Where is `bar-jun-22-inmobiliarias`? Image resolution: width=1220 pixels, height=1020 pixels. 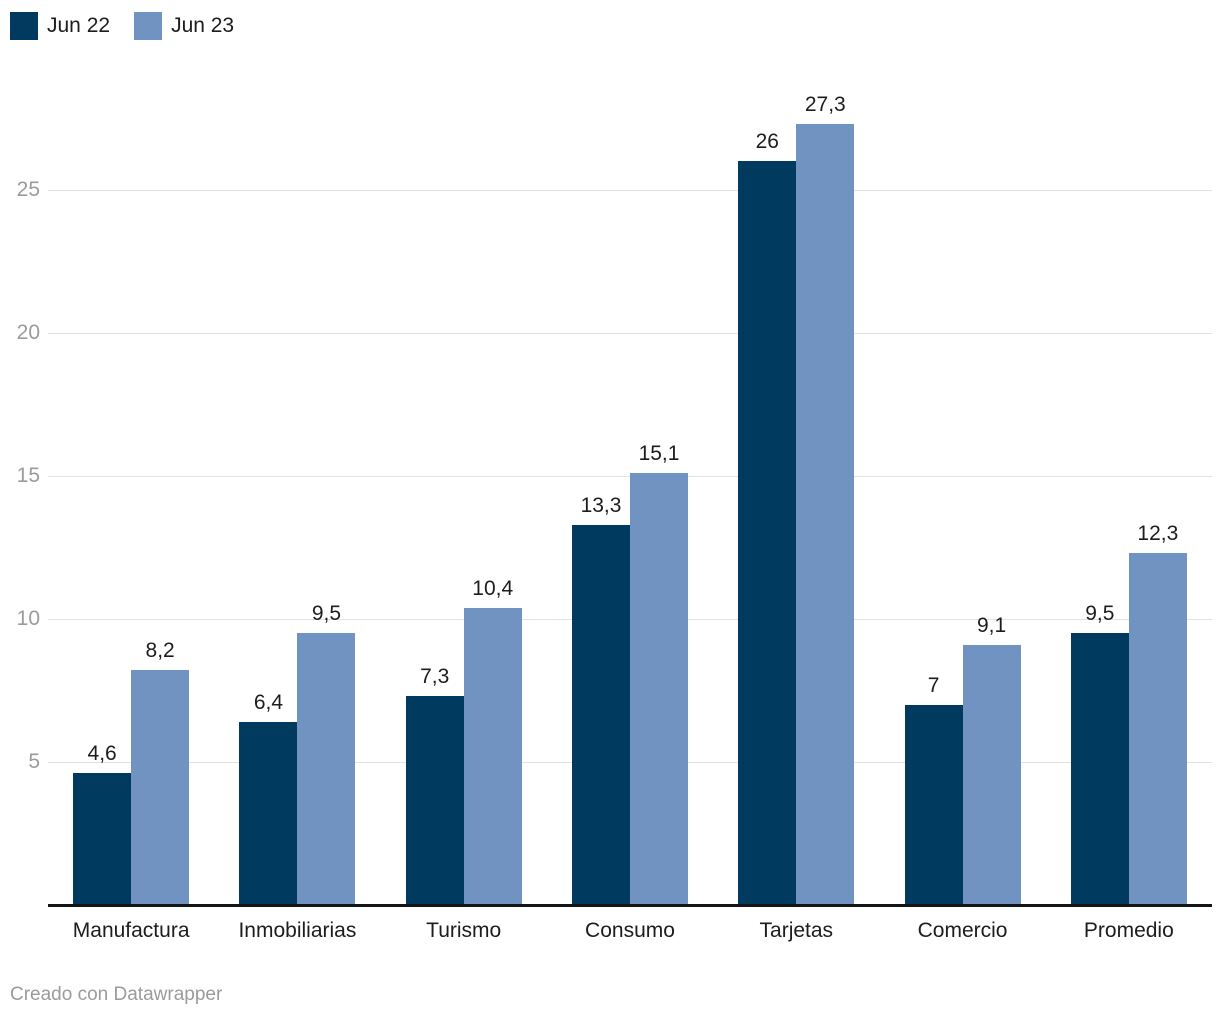 bar-jun-22-inmobiliarias is located at coordinates (268, 813).